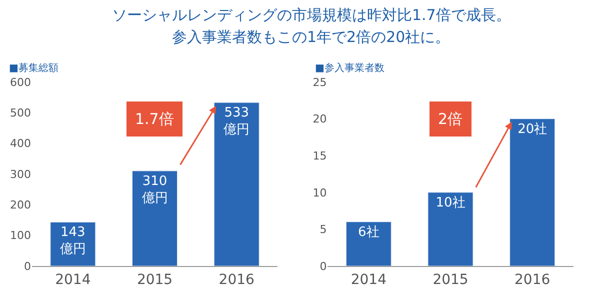  What do you see at coordinates (533, 129) in the screenshot?
I see `data-label: 20社` at bounding box center [533, 129].